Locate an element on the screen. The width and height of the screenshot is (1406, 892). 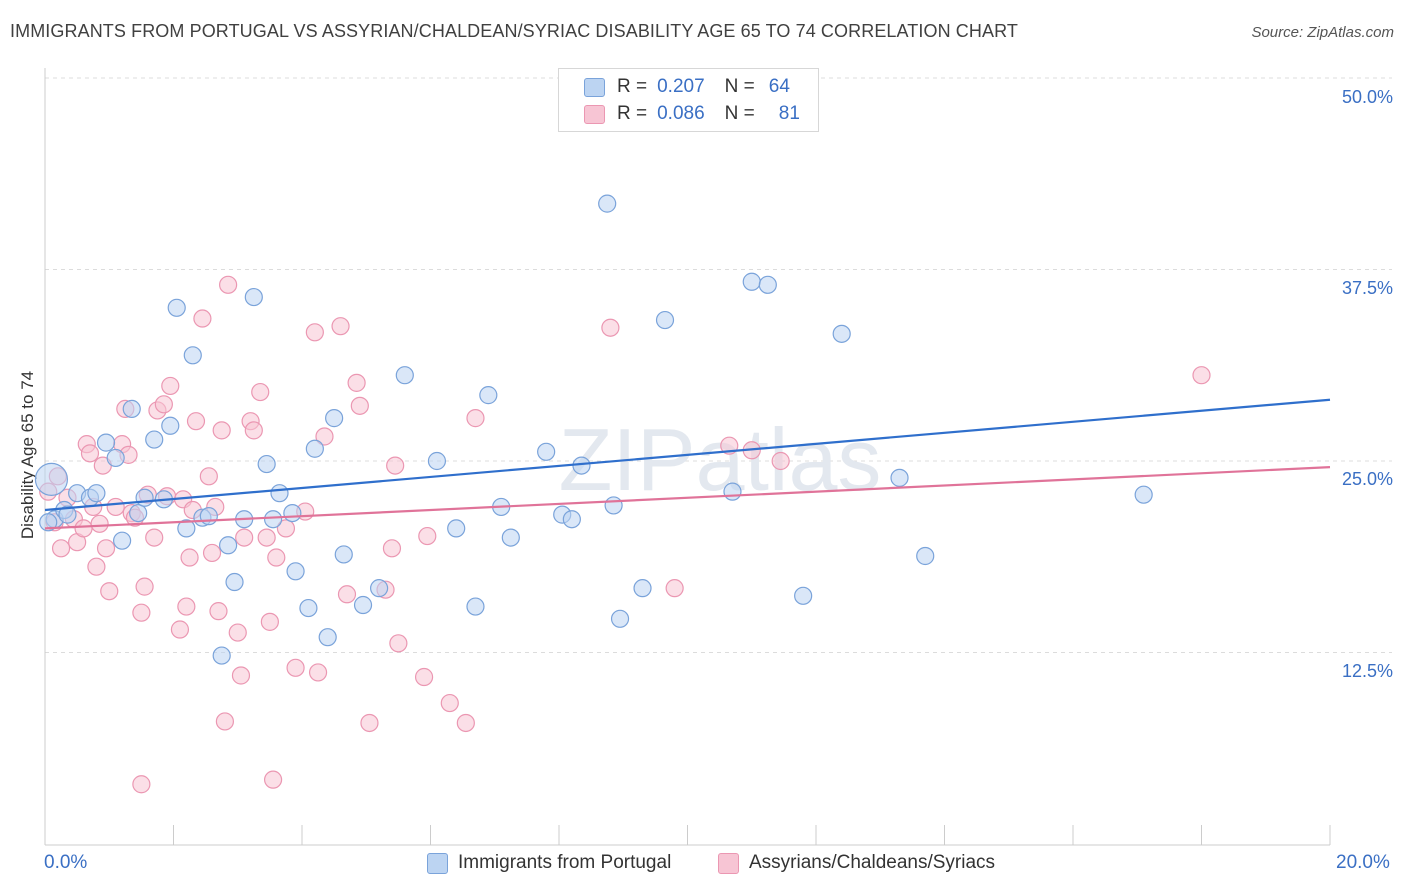
x-tick-max: 20.0% is located at coordinates (1363, 862).